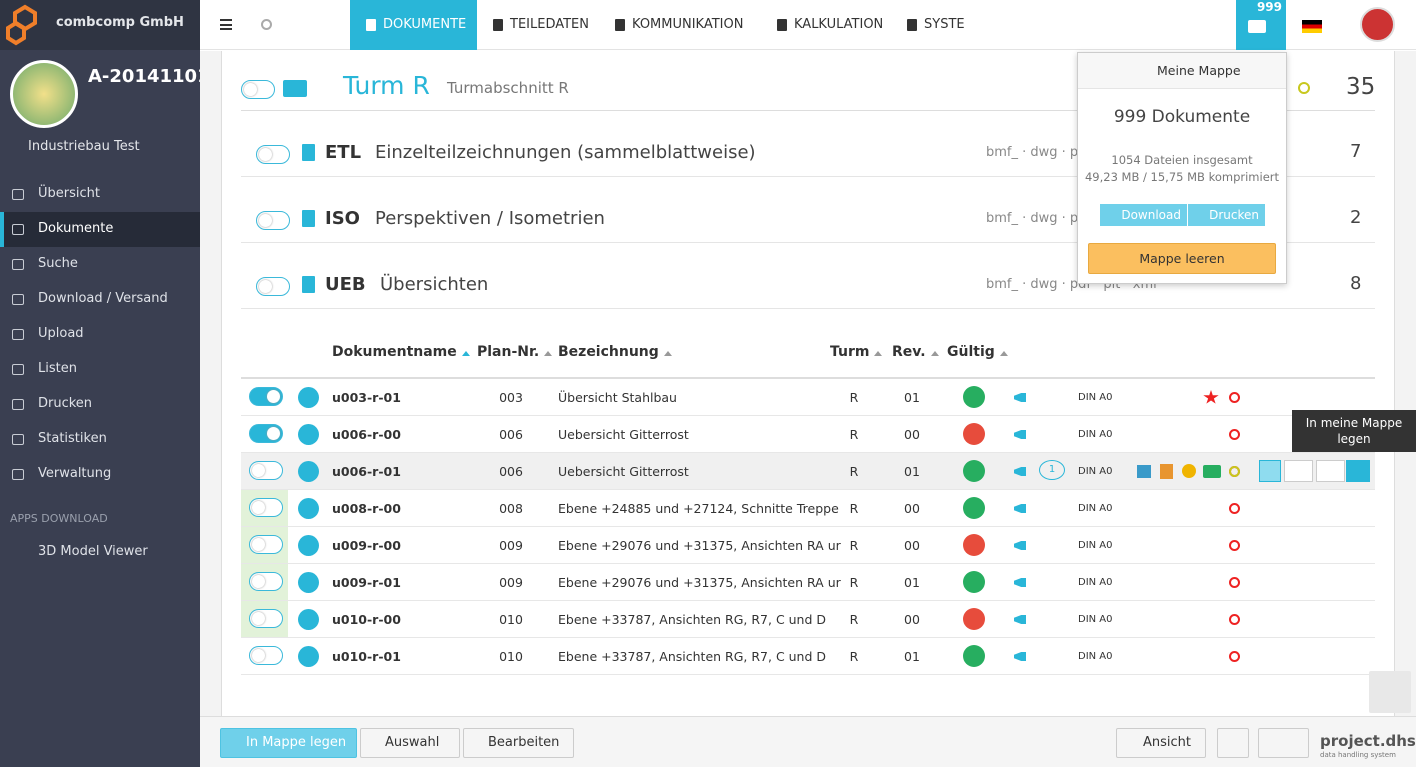 The width and height of the screenshot is (1416, 767). What do you see at coordinates (342, 218) in the screenshot?
I see `group-code: ISO` at bounding box center [342, 218].